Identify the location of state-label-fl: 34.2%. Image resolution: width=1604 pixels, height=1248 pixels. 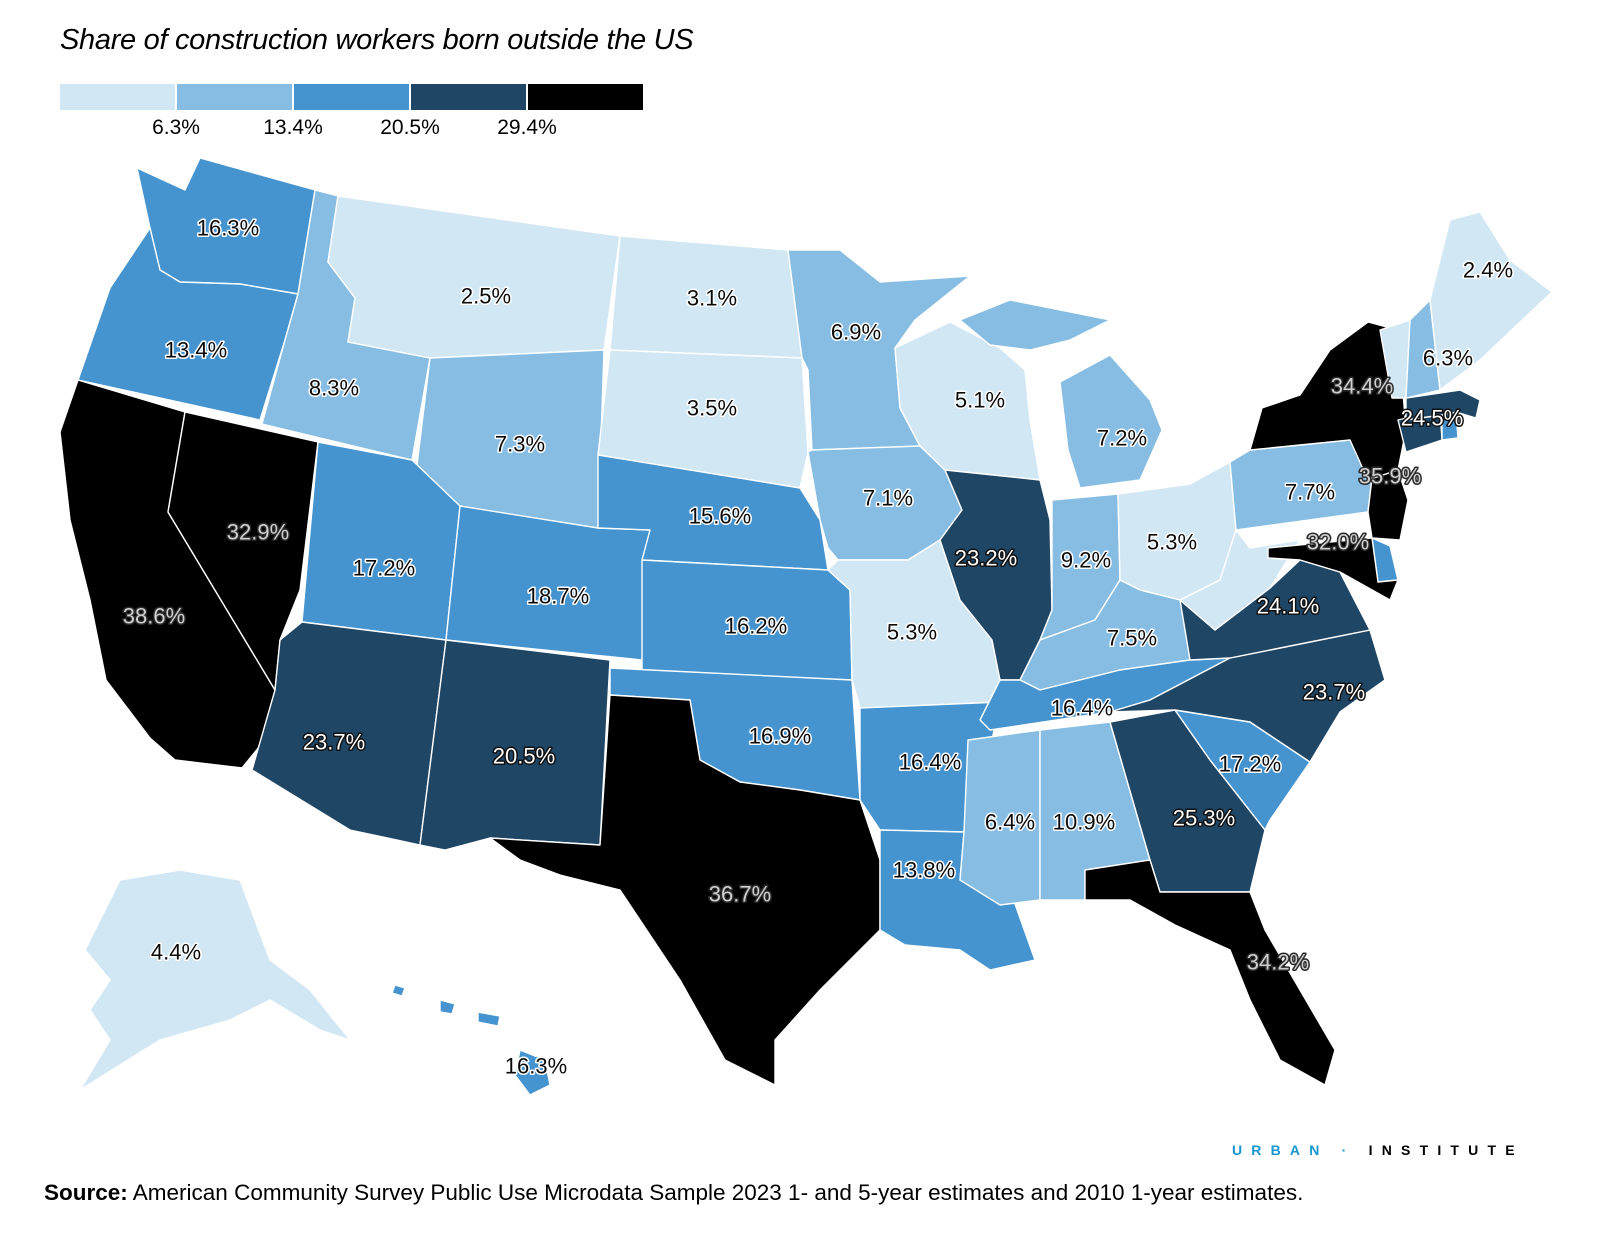
(1278, 962).